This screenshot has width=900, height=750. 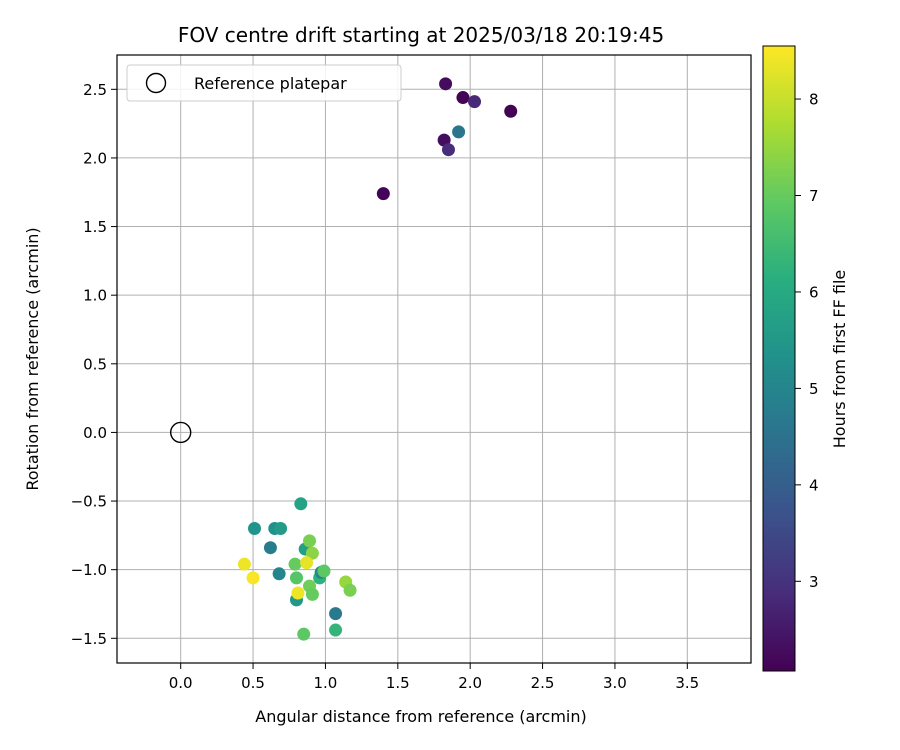 What do you see at coordinates (270, 83) in the screenshot?
I see `legend-entry-reference: Reference platepar` at bounding box center [270, 83].